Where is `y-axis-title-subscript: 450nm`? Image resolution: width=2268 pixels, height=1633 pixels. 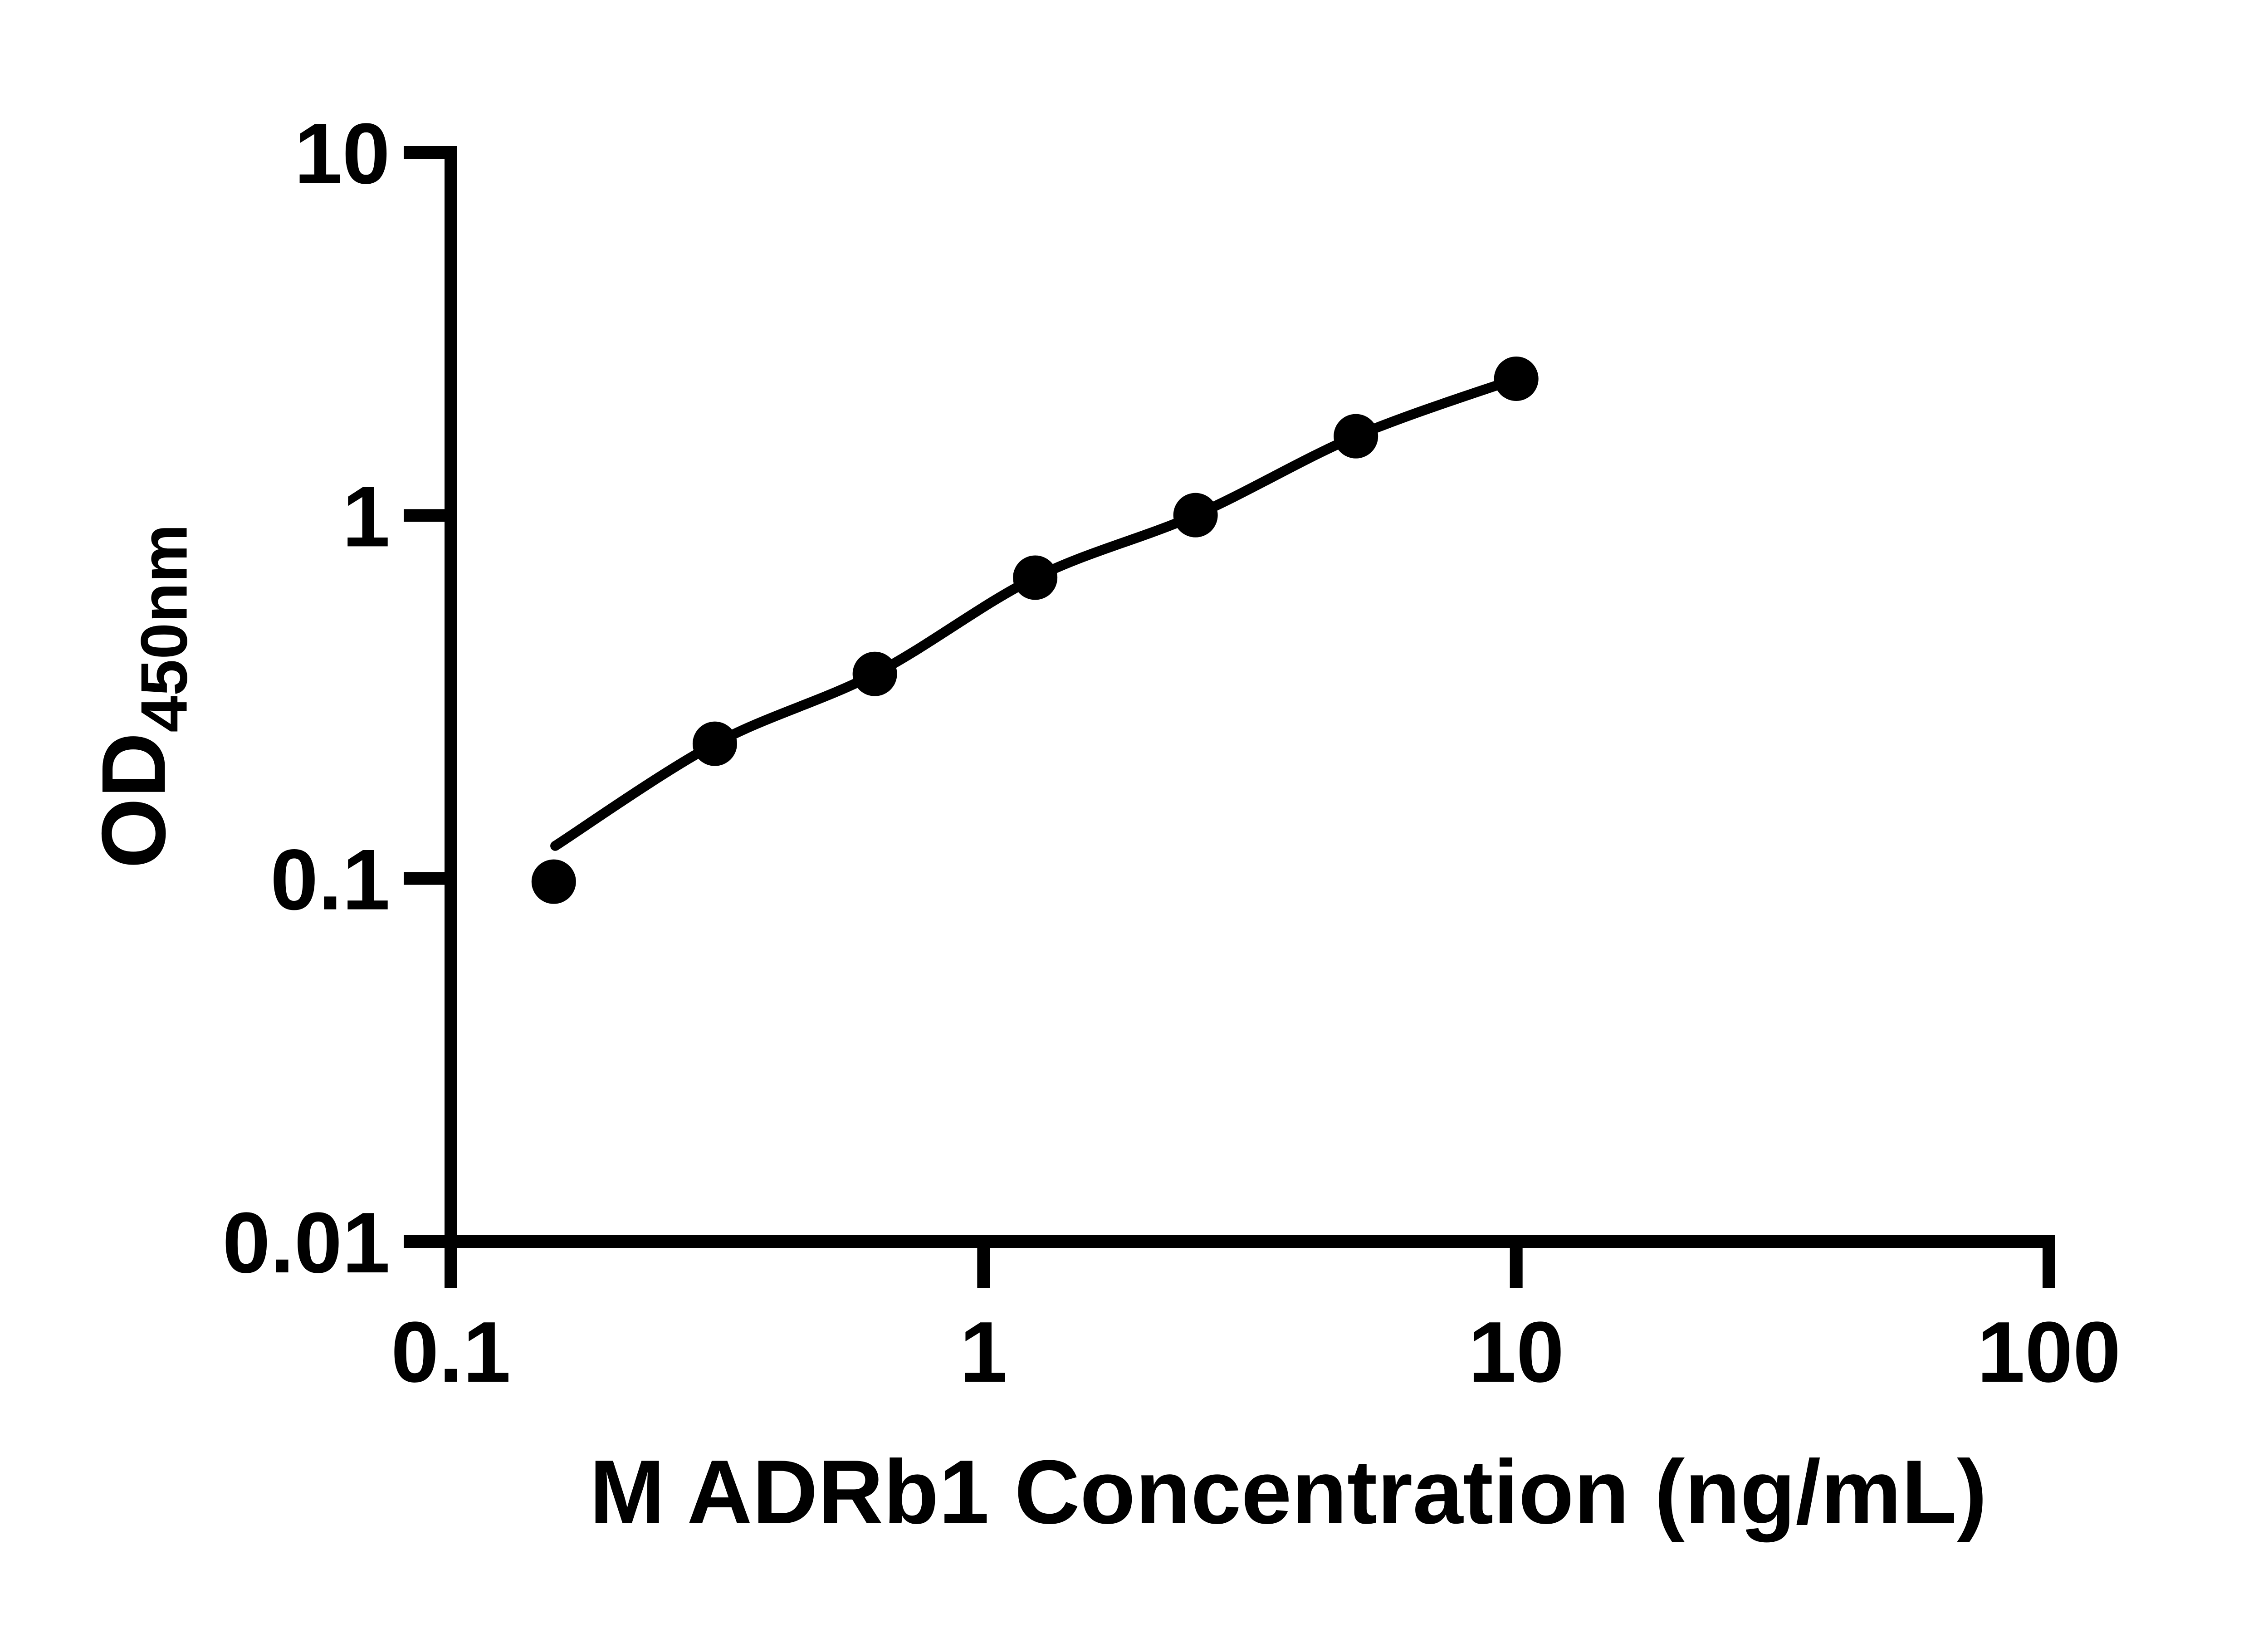 y-axis-title-subscript: 450nm is located at coordinates (164, 628).